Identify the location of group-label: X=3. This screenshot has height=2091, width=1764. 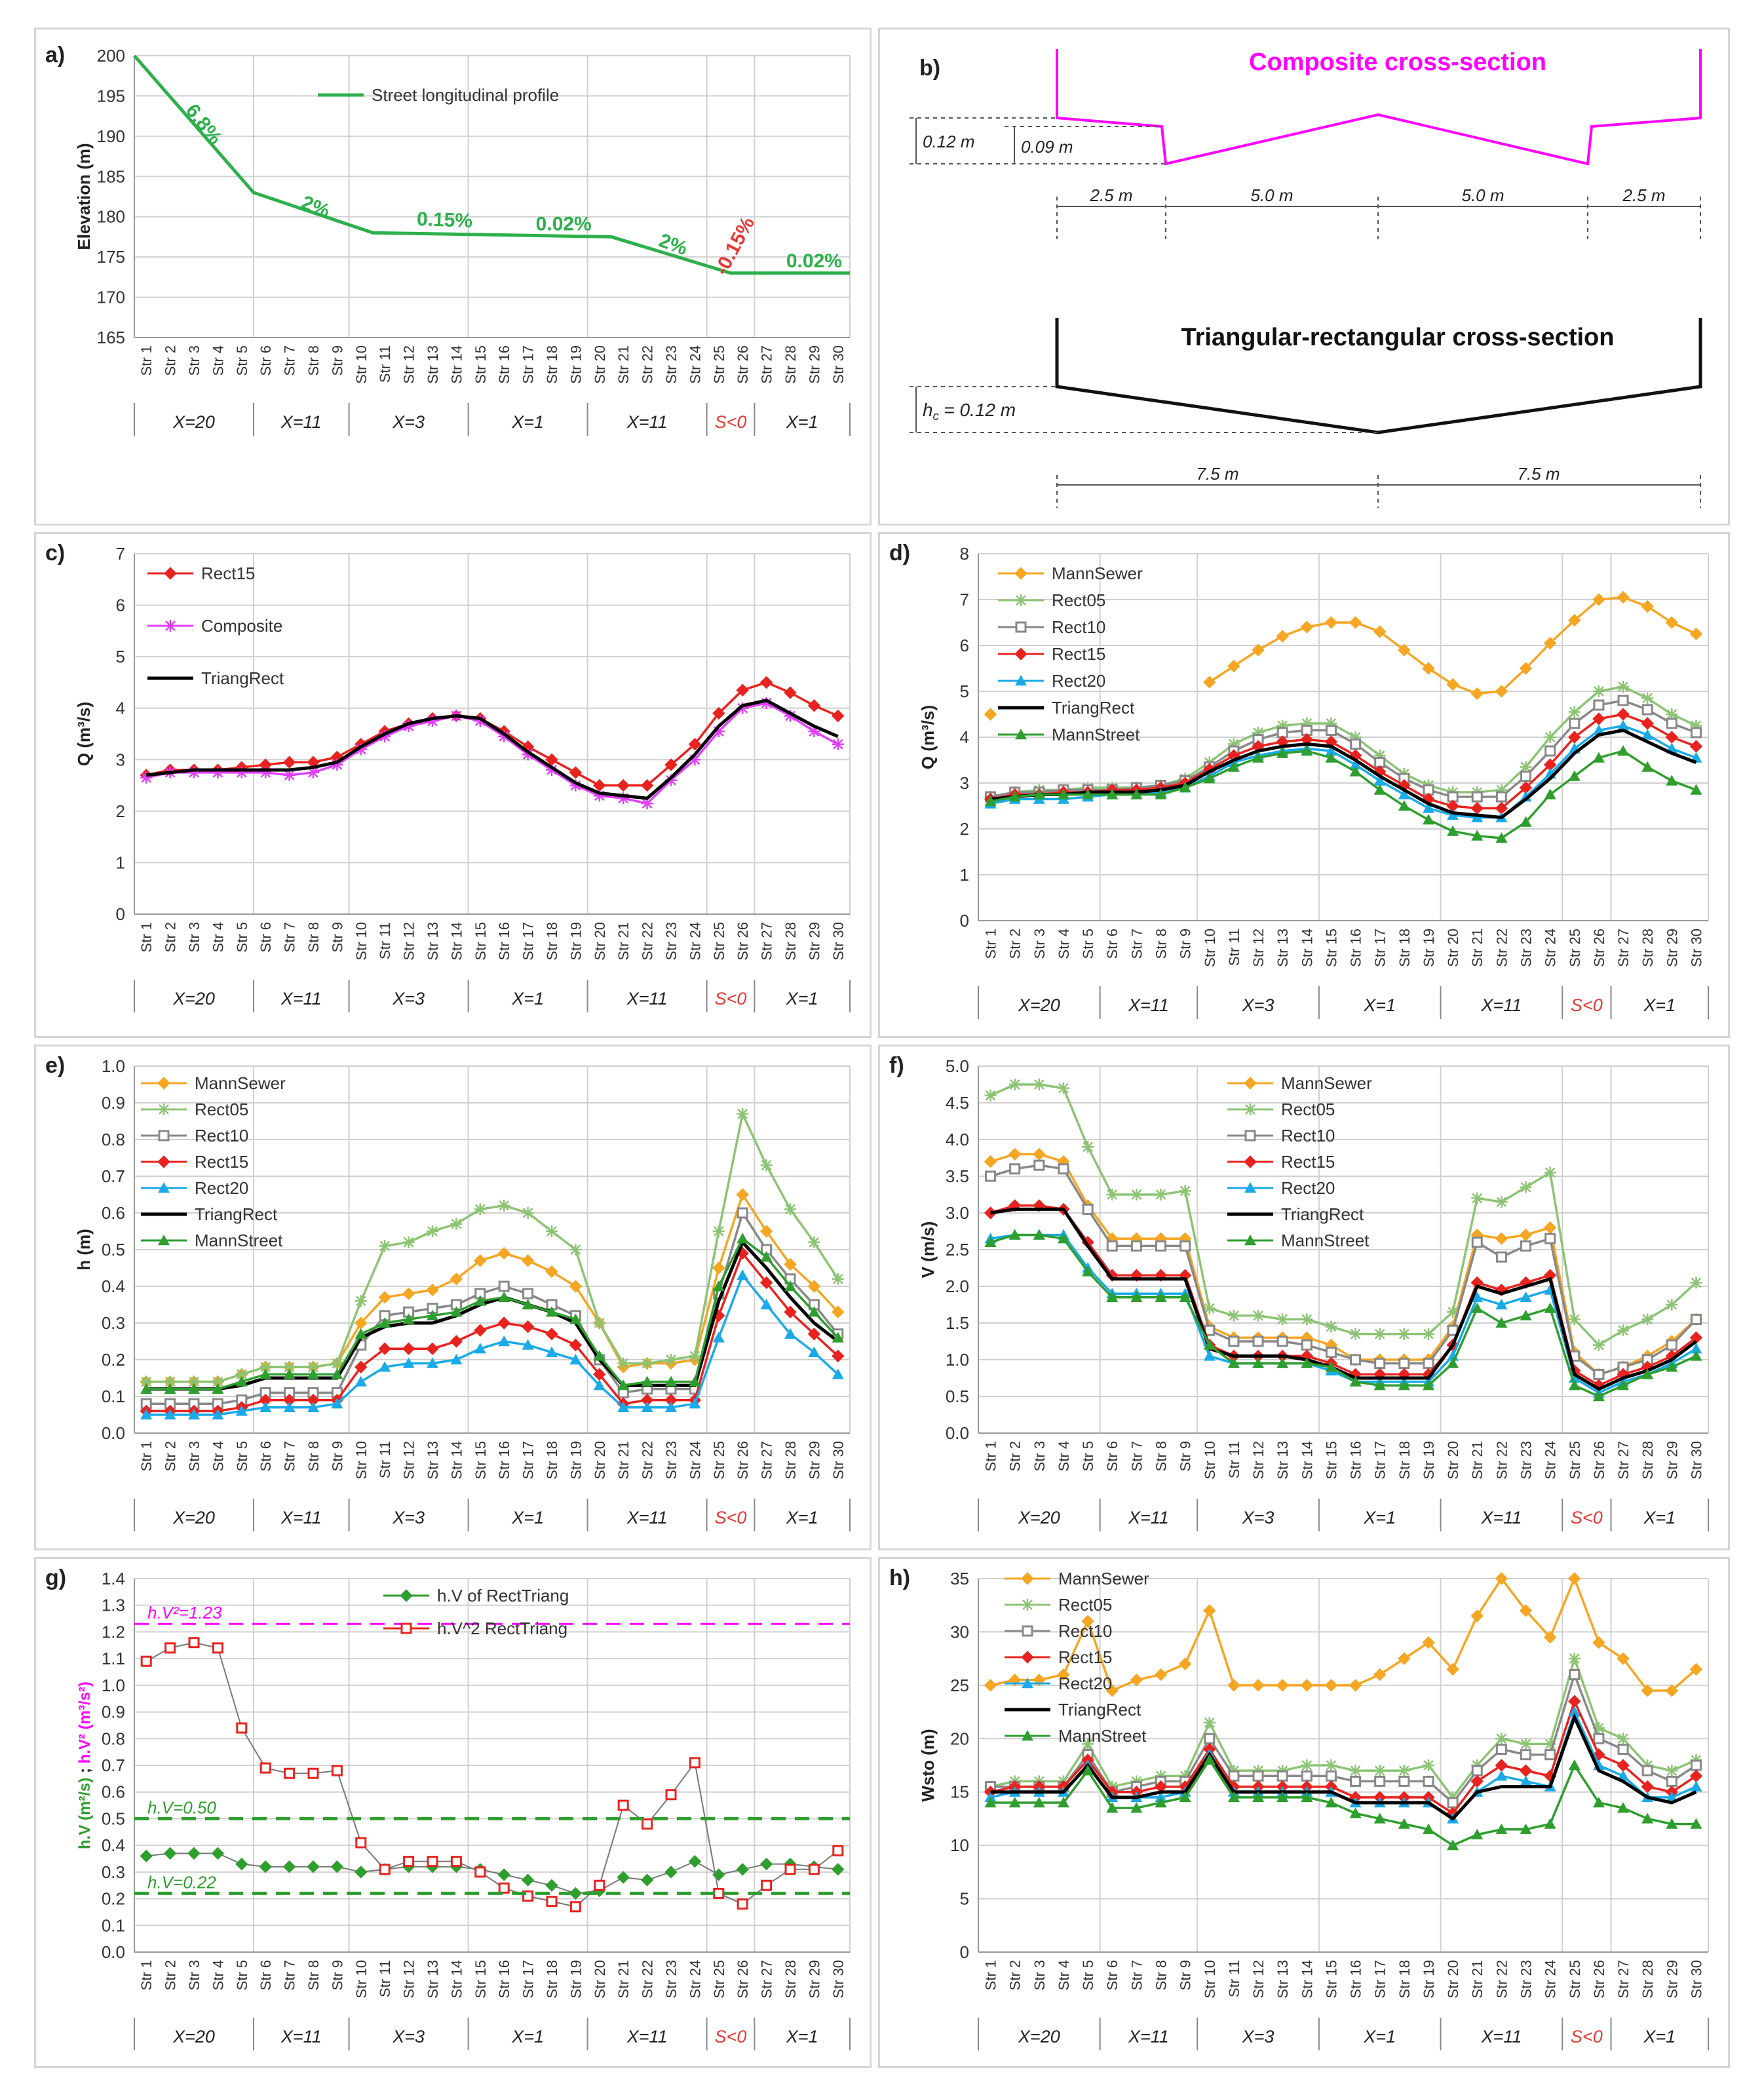
(1258, 1005).